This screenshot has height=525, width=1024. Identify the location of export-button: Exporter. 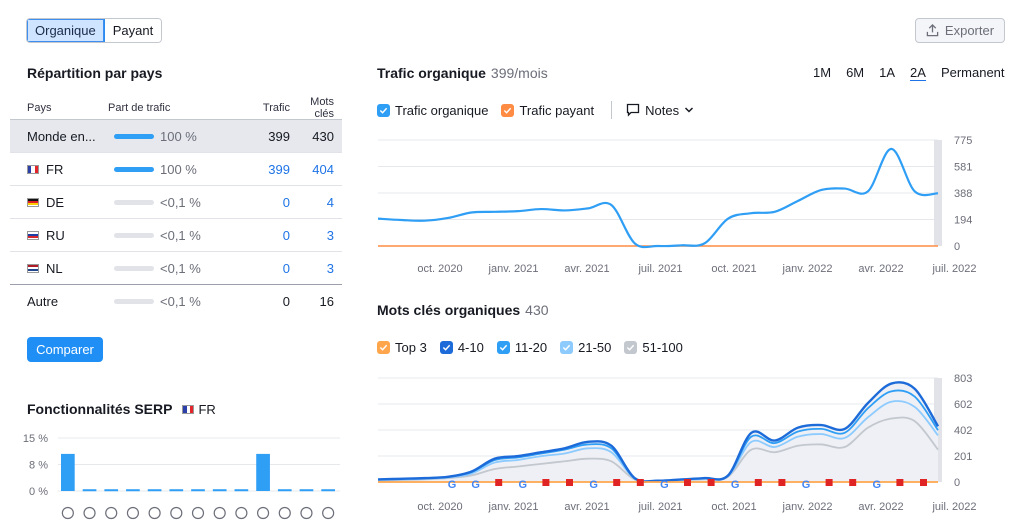
(960, 30).